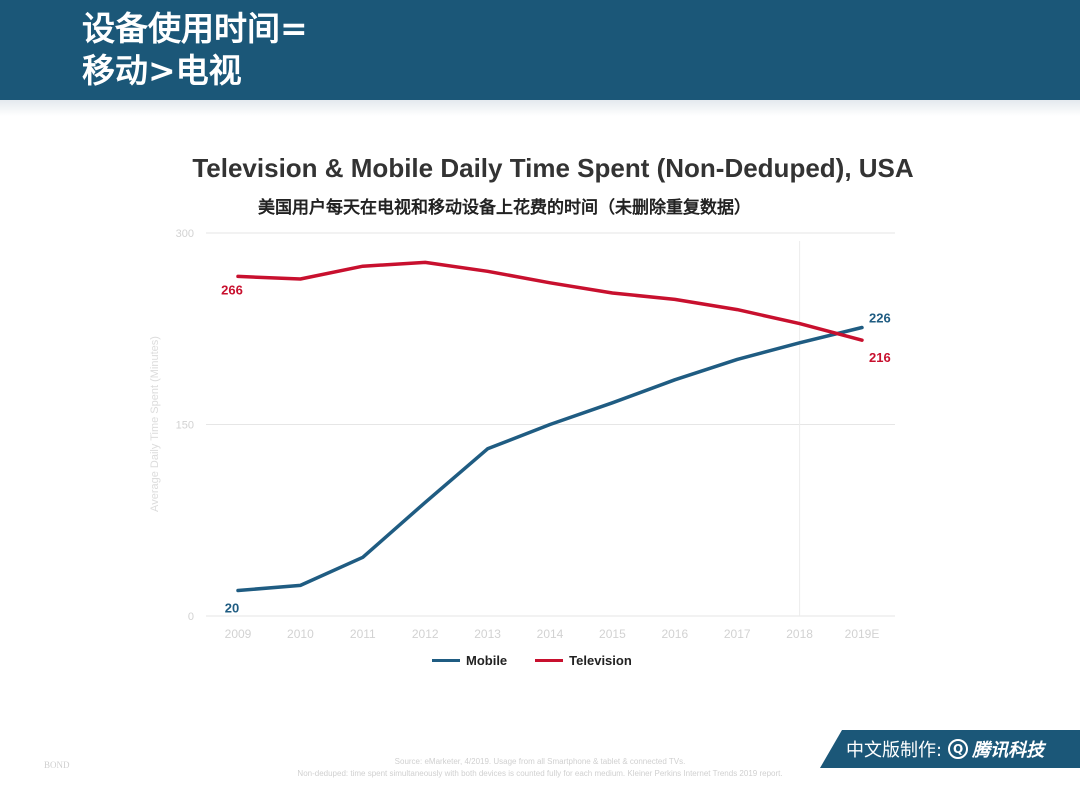  What do you see at coordinates (425, 634) in the screenshot?
I see `x-tick-label-2012: 2012` at bounding box center [425, 634].